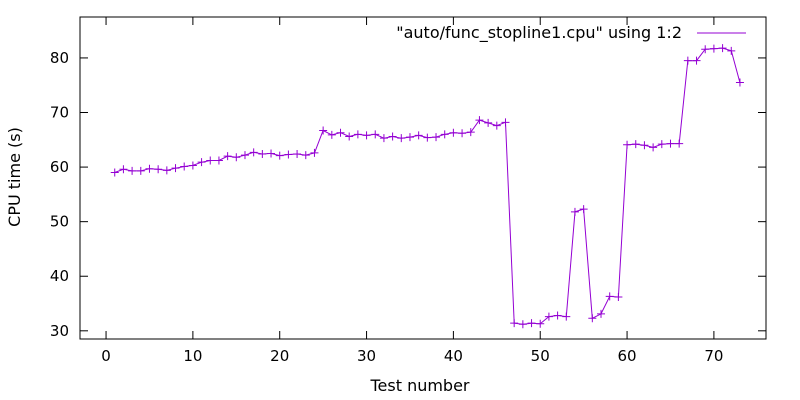  Describe the element at coordinates (540, 356) in the screenshot. I see `x-tick-label: 50` at that location.